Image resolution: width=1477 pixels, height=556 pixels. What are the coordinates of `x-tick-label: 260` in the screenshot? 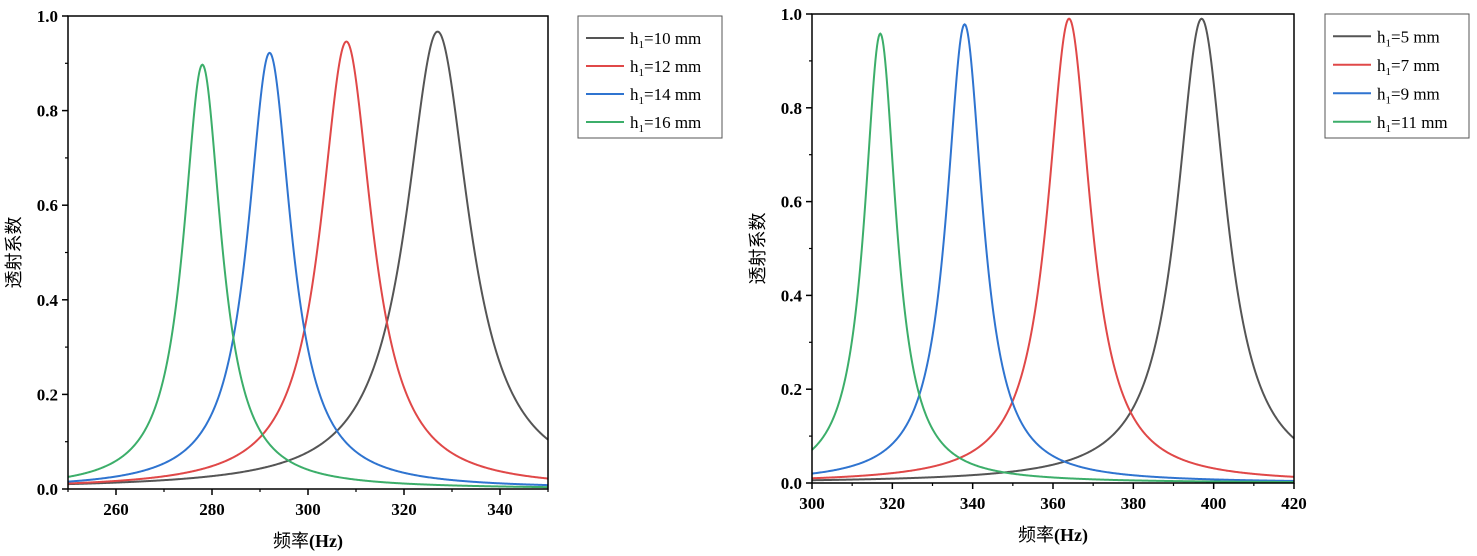 It's located at (116, 509).